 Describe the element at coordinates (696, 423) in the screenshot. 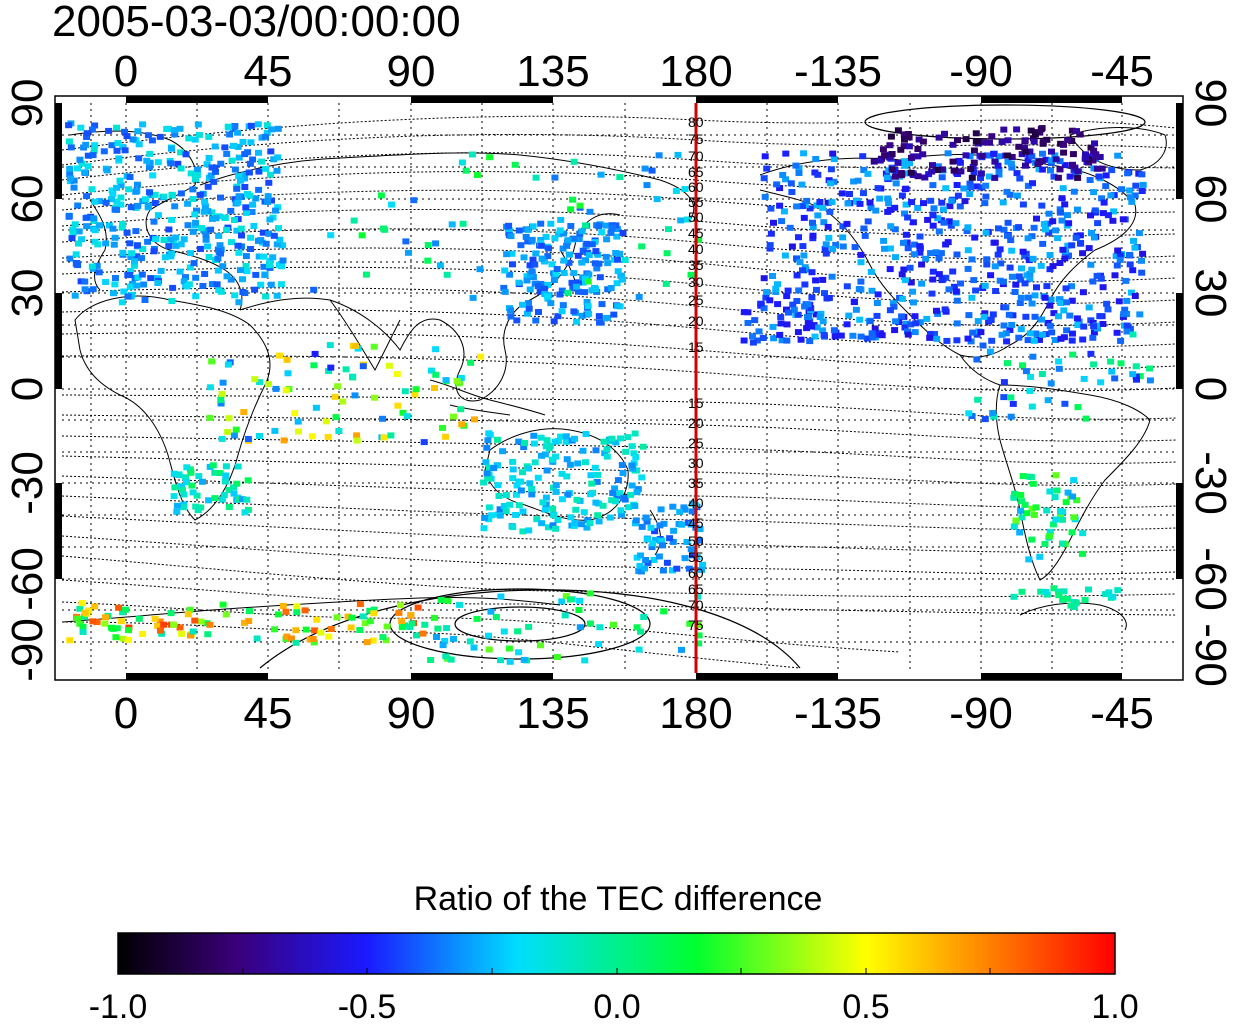

I see `mag-lat-label: 20` at that location.